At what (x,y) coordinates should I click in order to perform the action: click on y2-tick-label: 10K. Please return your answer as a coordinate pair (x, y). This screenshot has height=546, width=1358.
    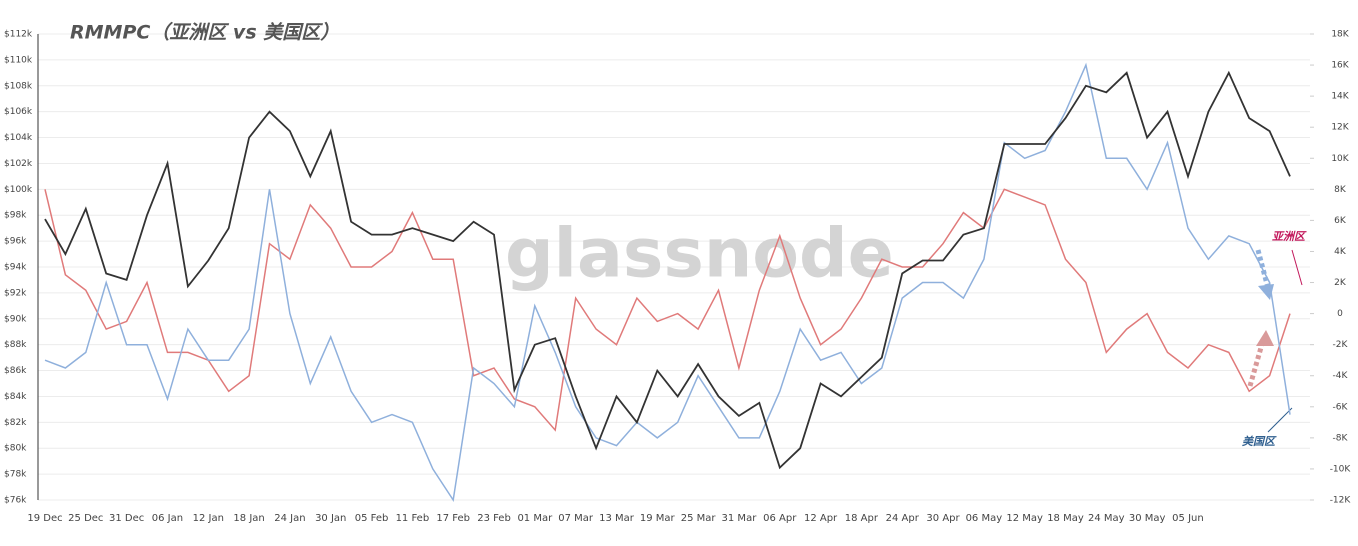
    Looking at the image, I should click on (1340, 159).